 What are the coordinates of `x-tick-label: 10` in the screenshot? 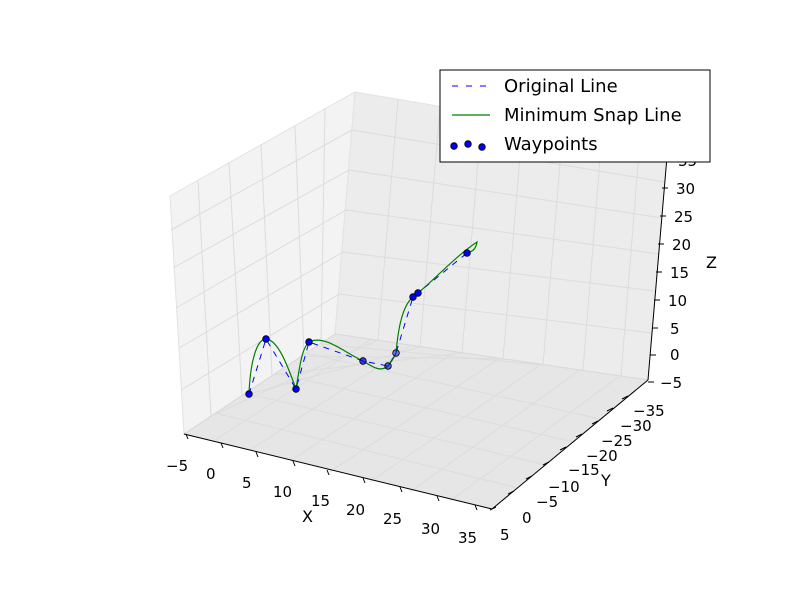 It's located at (282, 492).